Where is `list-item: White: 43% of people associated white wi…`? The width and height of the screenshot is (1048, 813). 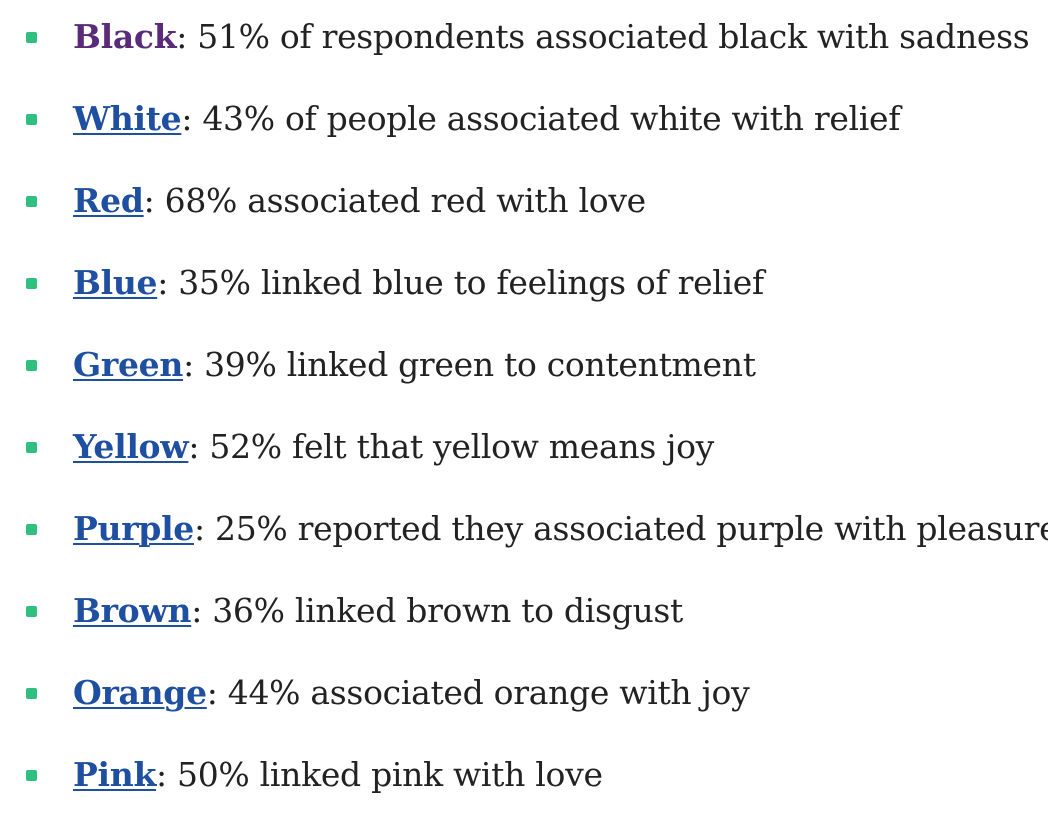
list-item: White: 43% of people associated white wi… is located at coordinates (524, 119).